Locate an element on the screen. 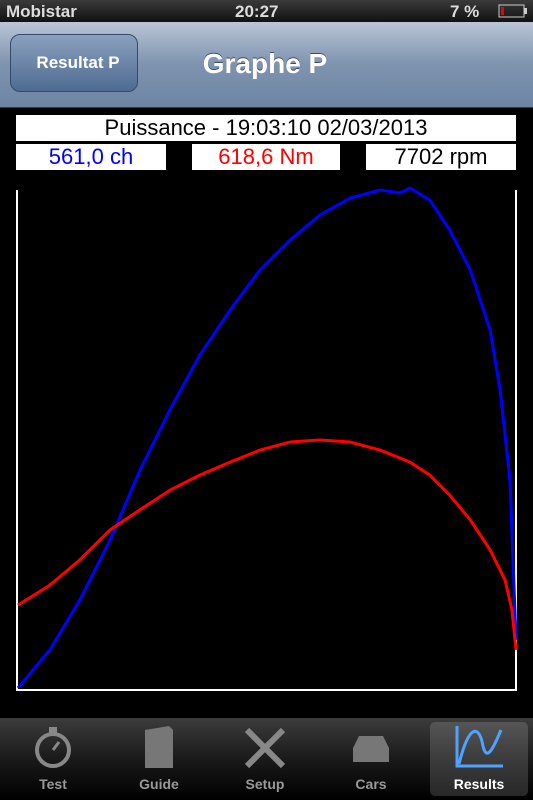  nav-bar: Resultat P Graphe P is located at coordinates (266, 65).